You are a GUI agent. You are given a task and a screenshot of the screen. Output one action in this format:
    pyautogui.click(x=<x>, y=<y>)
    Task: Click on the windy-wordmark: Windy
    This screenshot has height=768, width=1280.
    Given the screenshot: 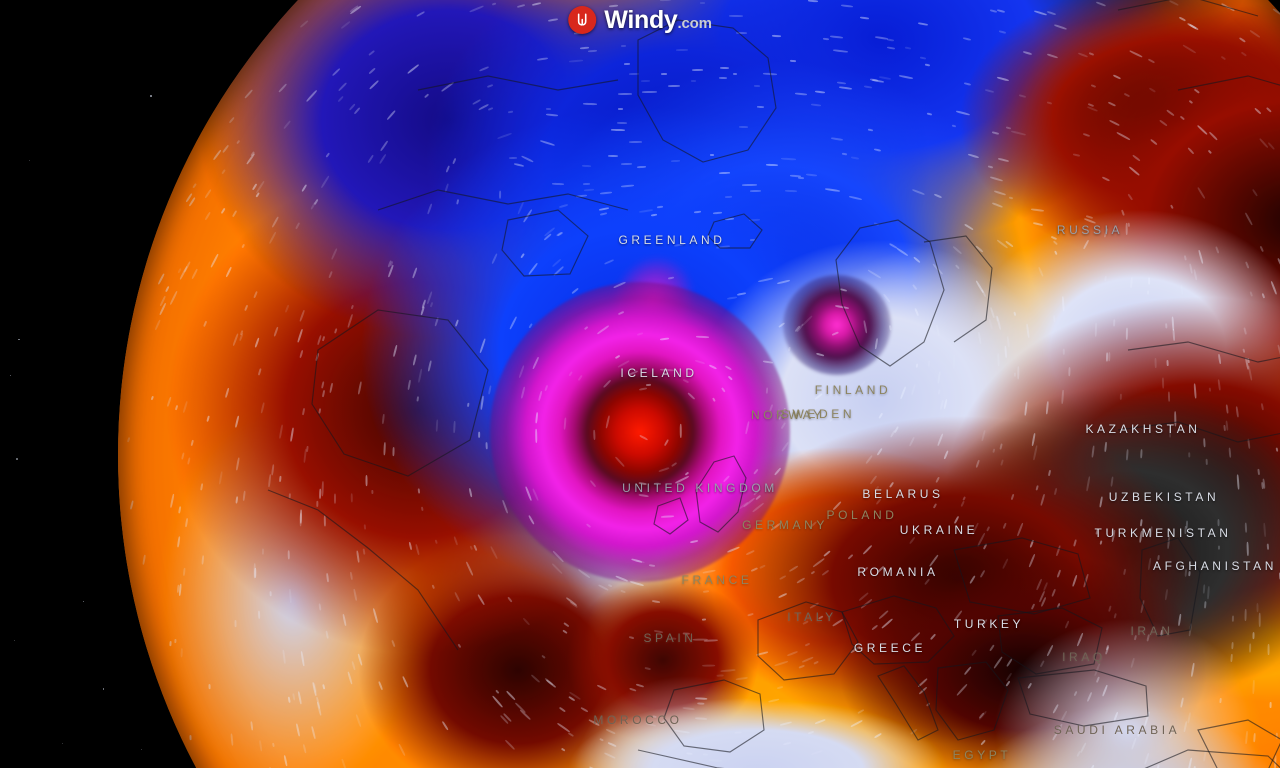 What is the action you would take?
    pyautogui.click(x=641, y=19)
    